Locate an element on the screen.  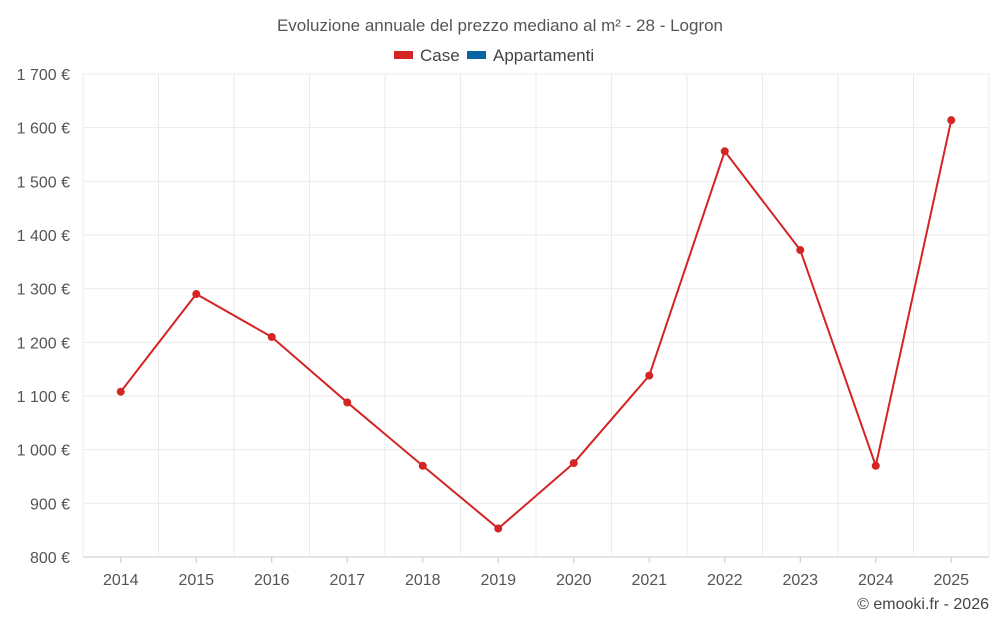
x-tick-label: 2023 is located at coordinates (800, 580).